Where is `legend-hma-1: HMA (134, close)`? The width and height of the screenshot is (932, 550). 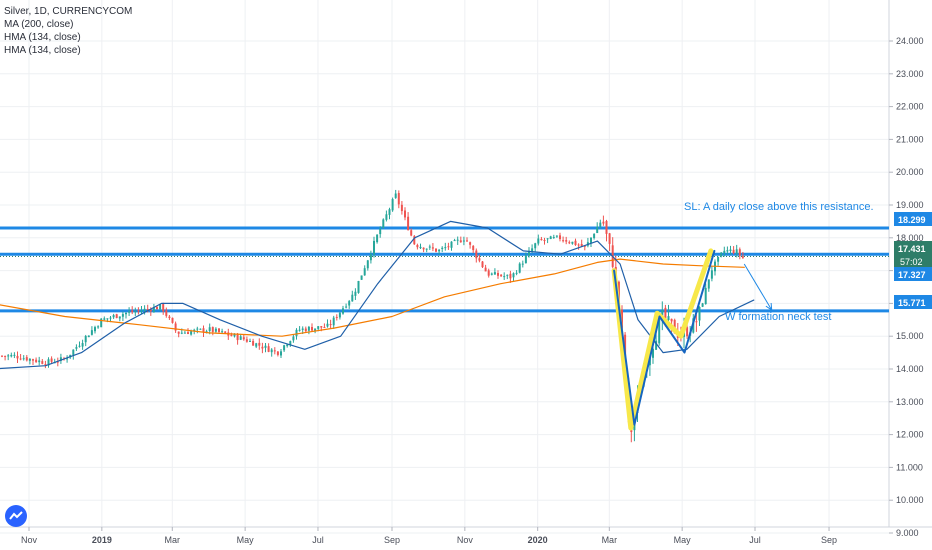
legend-hma-1: HMA (134, close) is located at coordinates (42, 37).